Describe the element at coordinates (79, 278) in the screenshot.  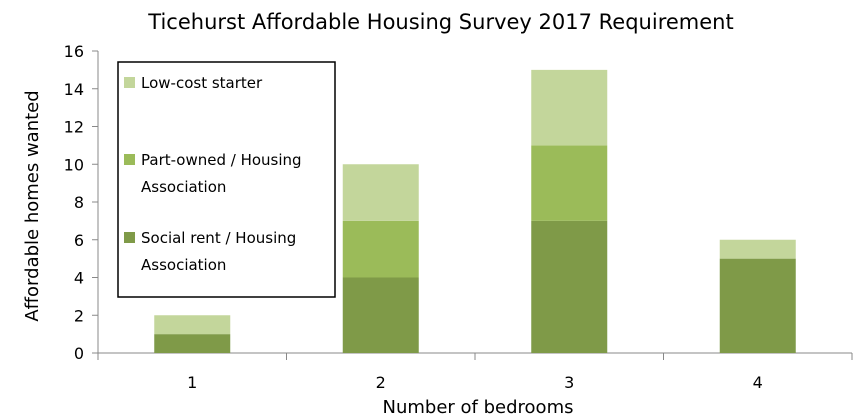
I see `y-tick-label: 4` at that location.